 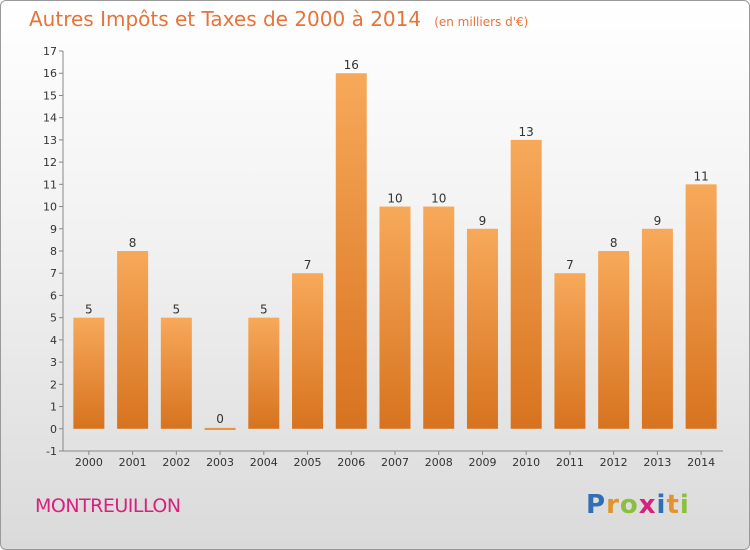 I want to click on x-tick-label: 2006, so click(x=351, y=462).